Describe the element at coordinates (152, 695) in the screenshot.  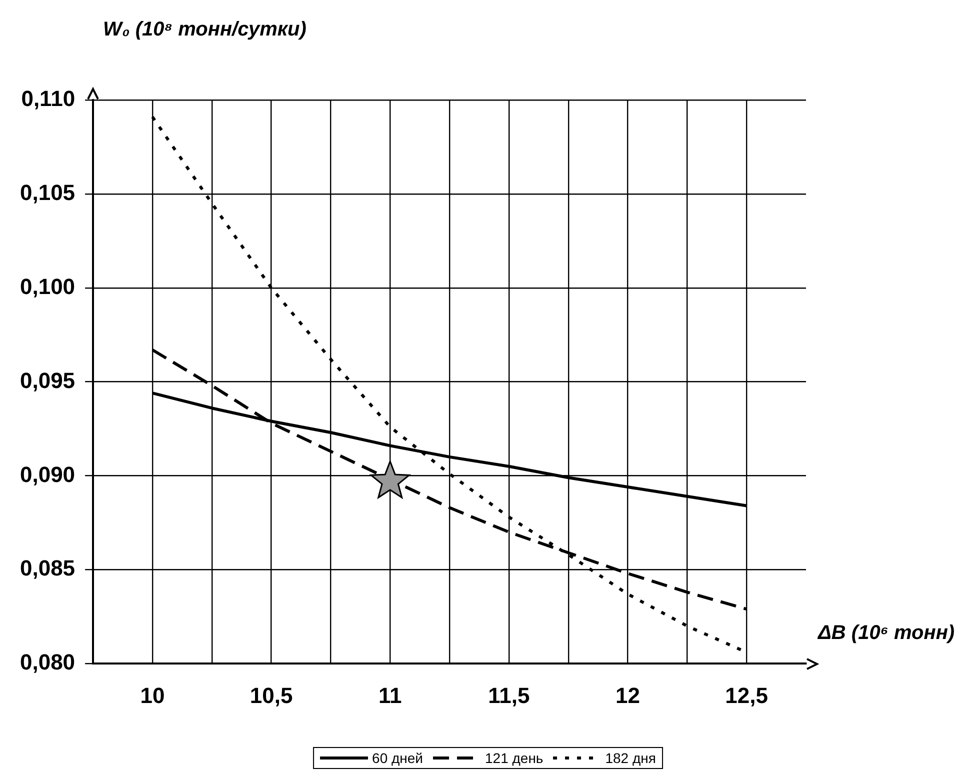
I see `x-tick-label: 10` at that location.